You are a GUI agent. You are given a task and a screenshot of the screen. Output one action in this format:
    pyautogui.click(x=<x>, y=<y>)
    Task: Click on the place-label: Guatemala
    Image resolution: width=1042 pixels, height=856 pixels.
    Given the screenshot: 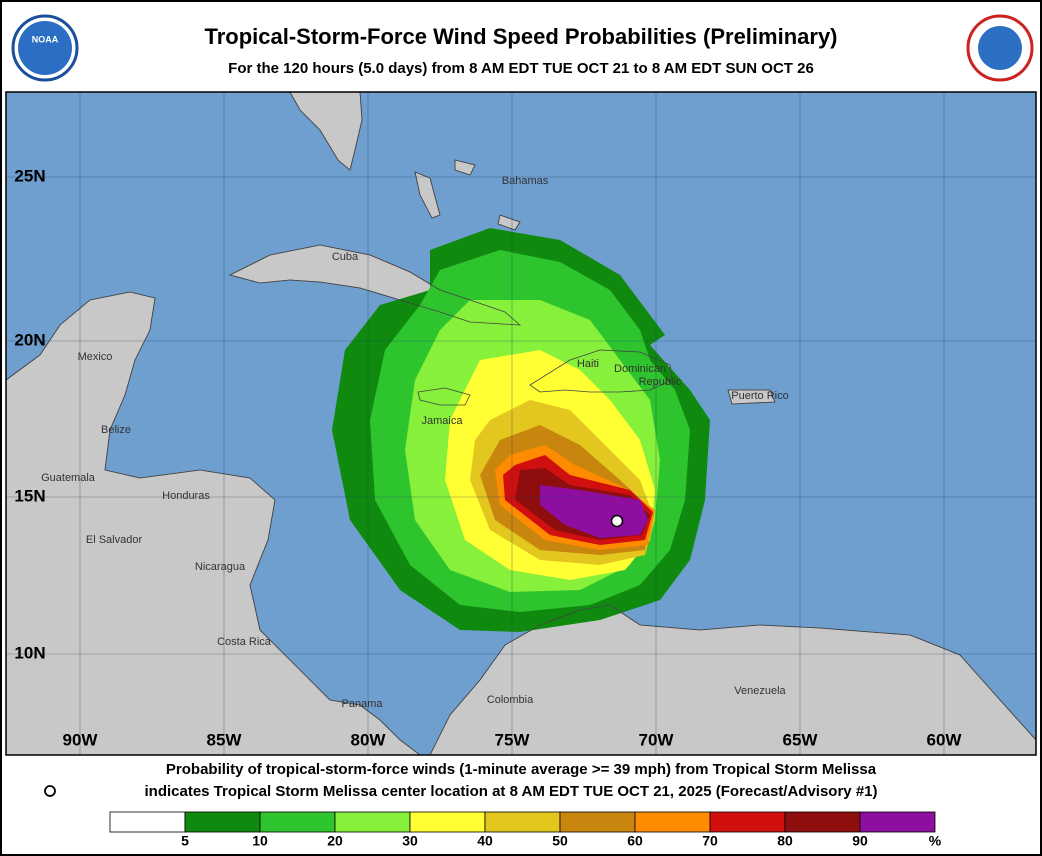 What is the action you would take?
    pyautogui.click(x=68, y=478)
    